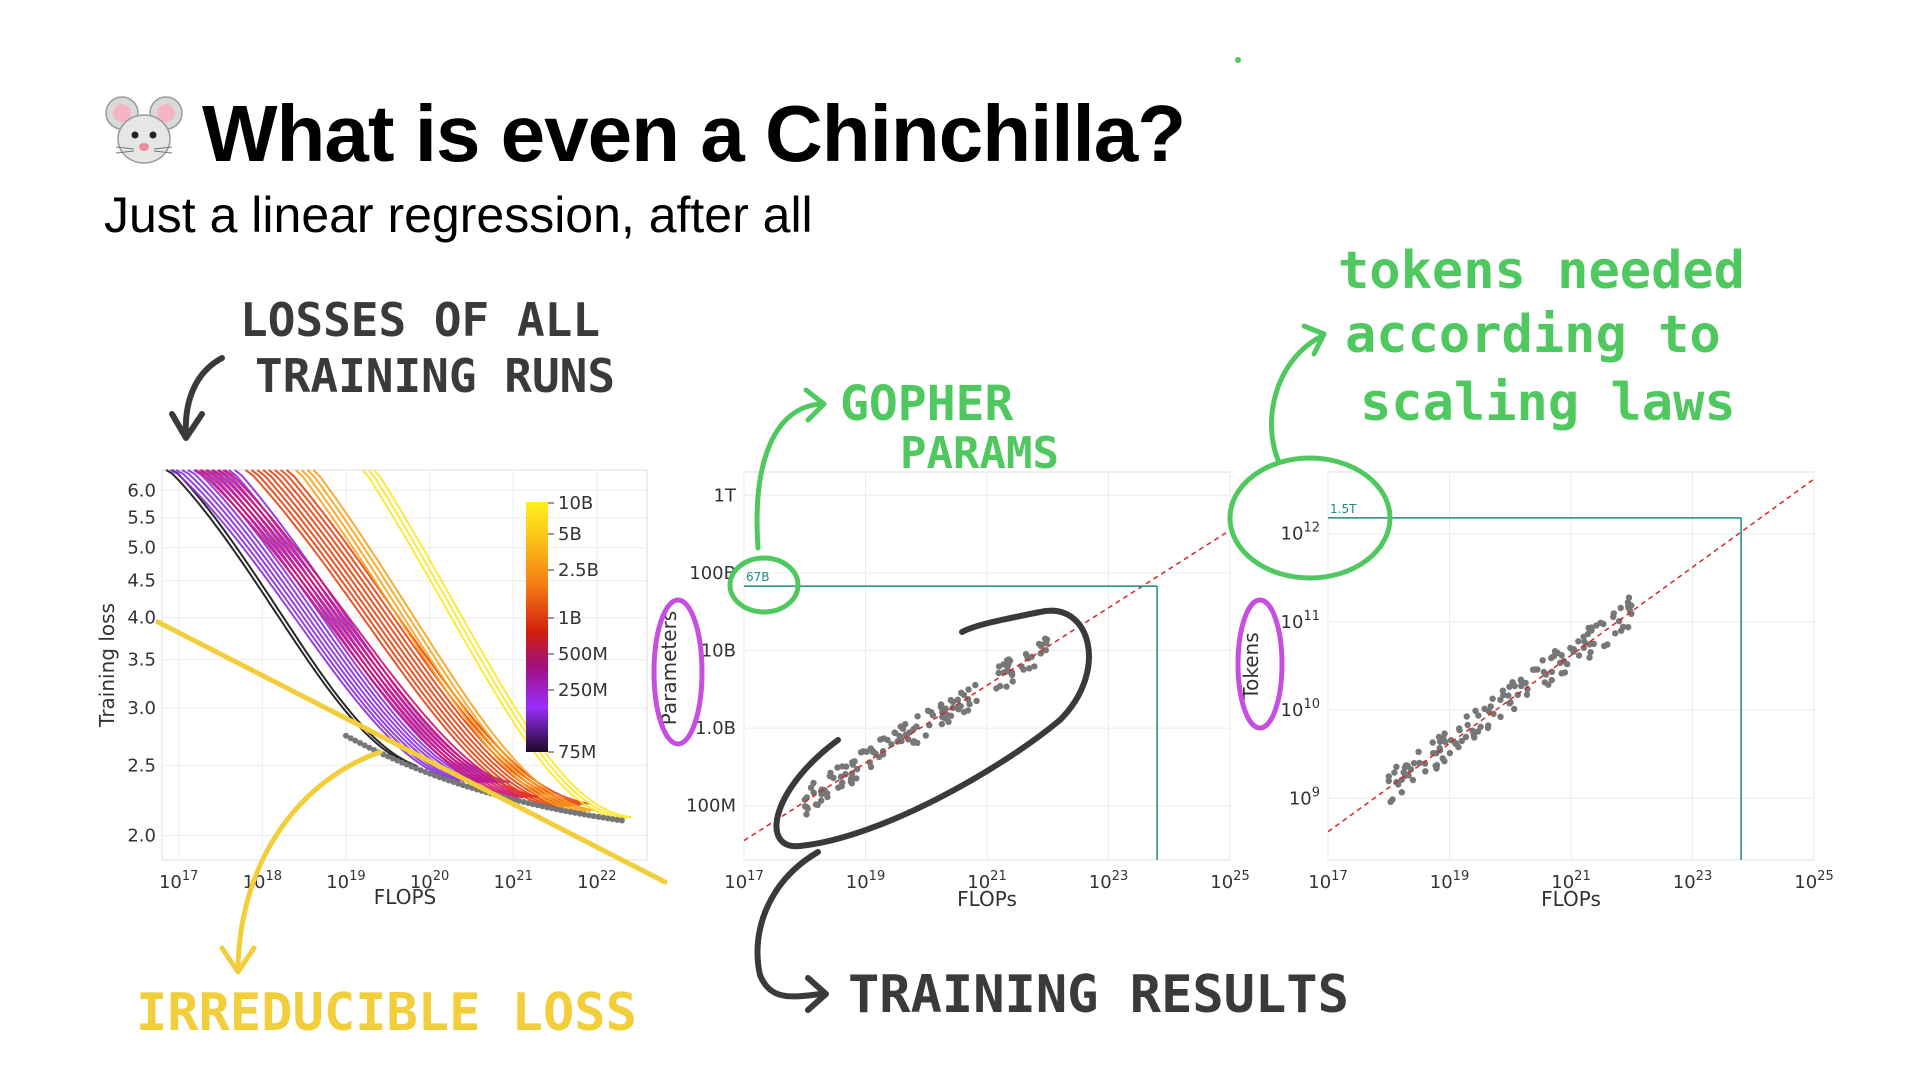 The image size is (1920, 1080). What do you see at coordinates (405, 897) in the screenshot?
I see `plot1-x-label: FLOPS` at bounding box center [405, 897].